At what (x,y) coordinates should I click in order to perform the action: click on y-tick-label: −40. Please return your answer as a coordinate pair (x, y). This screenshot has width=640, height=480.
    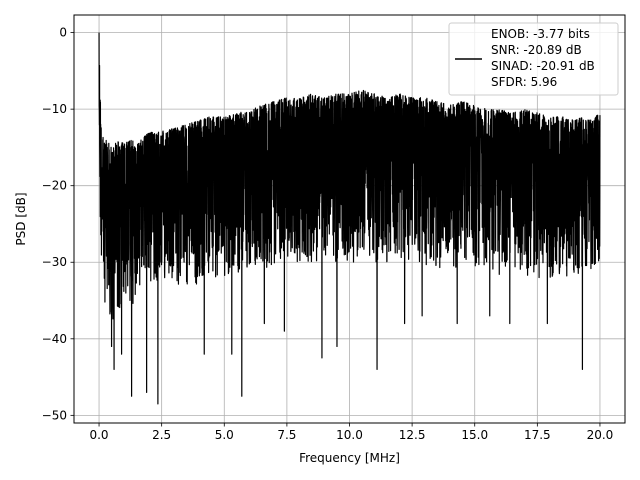
    Looking at the image, I should click on (54, 339).